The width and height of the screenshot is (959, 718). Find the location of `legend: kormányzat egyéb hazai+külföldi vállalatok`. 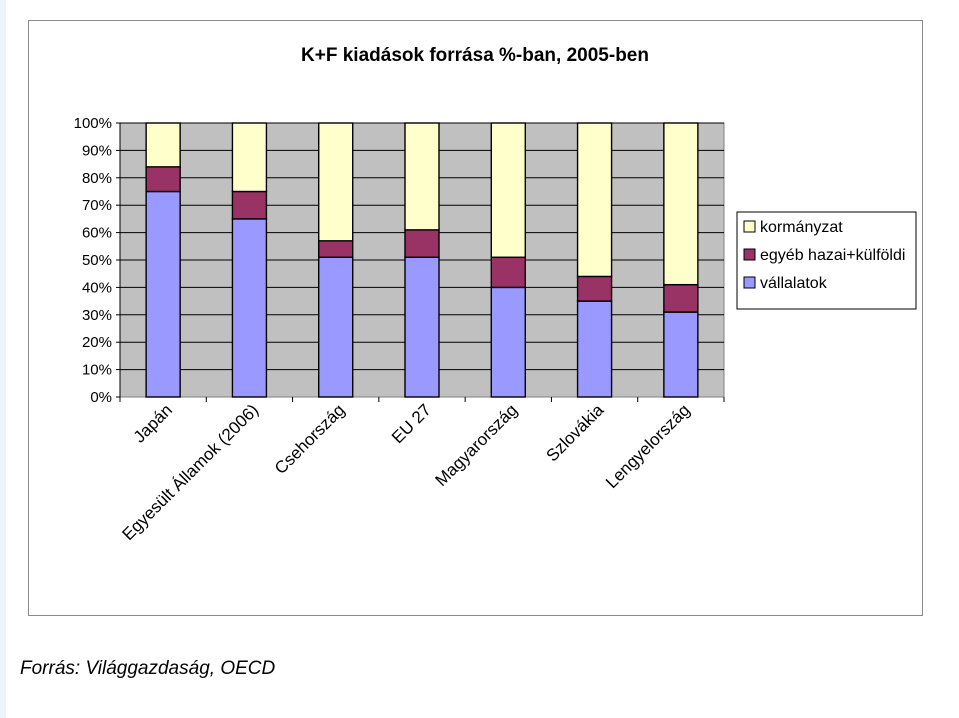

legend: kormányzat egyéb hazai+külföldi vállalatok is located at coordinates (826, 260).